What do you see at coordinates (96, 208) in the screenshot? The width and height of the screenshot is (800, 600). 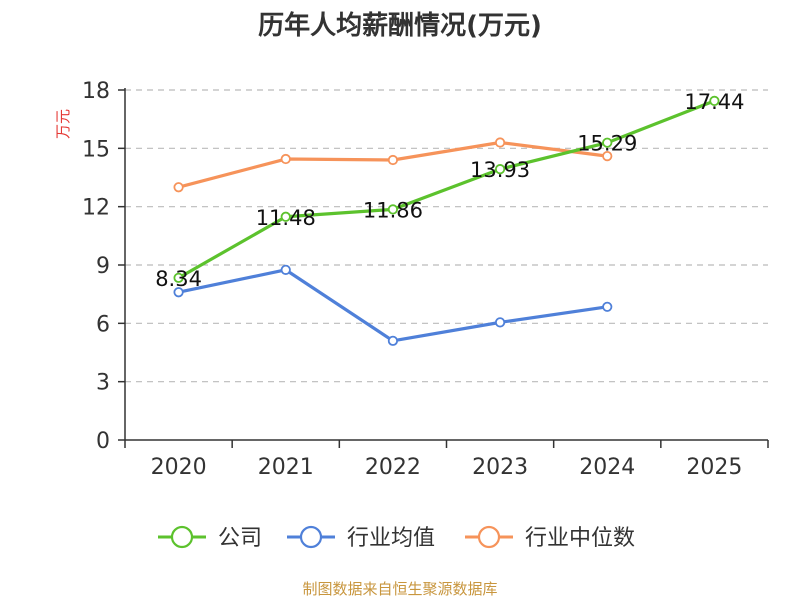 I see `y-tick-label: 12` at bounding box center [96, 208].